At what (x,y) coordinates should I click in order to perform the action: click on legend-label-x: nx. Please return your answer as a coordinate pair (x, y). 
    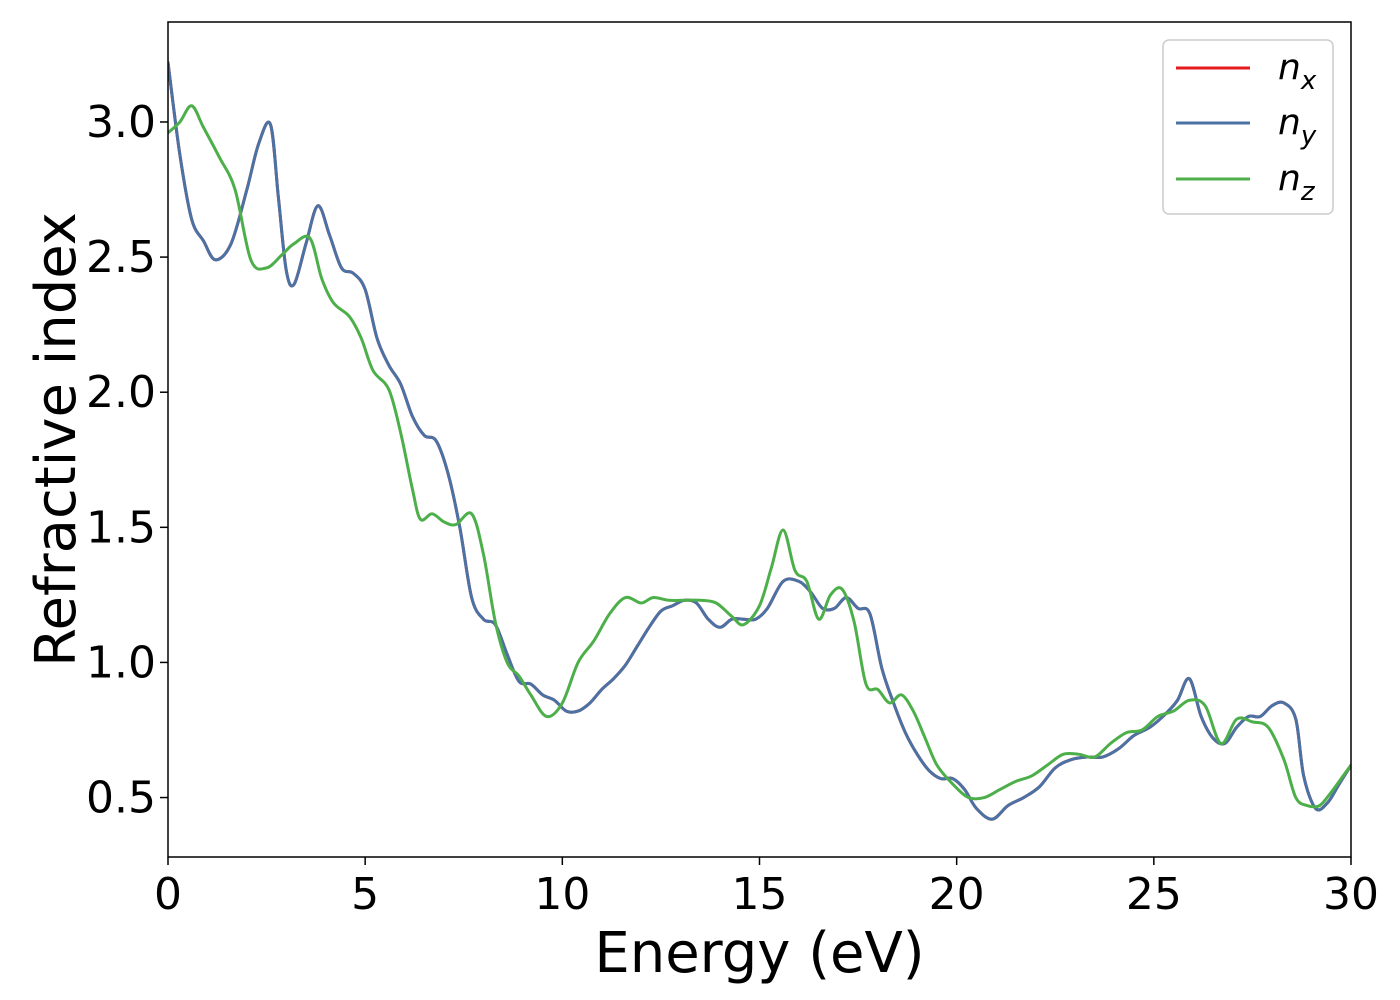
    Looking at the image, I should click on (1297, 71).